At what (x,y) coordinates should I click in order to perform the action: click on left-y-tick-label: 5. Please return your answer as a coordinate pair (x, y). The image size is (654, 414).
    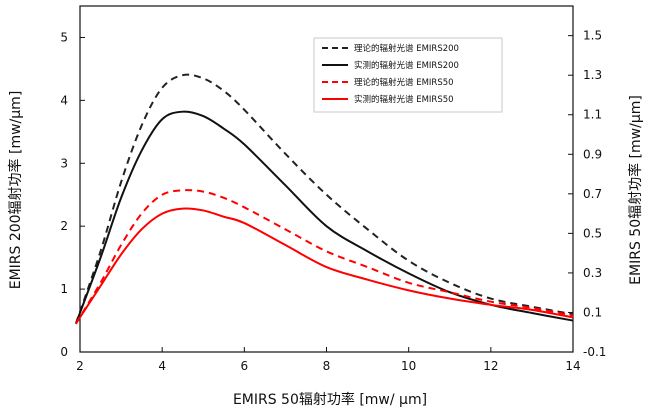
    Looking at the image, I should click on (64, 37).